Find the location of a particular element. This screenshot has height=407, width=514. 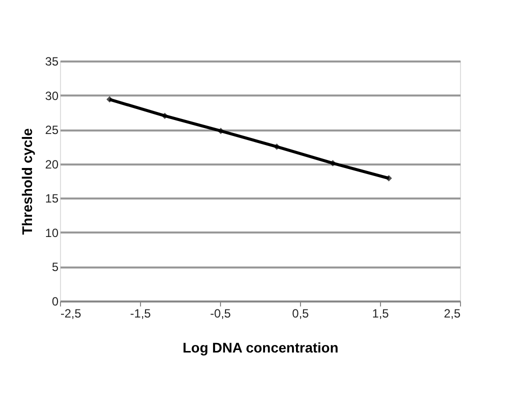

y-tick-label: 5 is located at coordinates (55, 267).